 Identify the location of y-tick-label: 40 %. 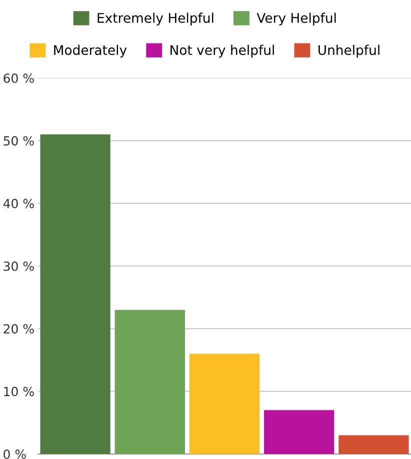
(18, 203).